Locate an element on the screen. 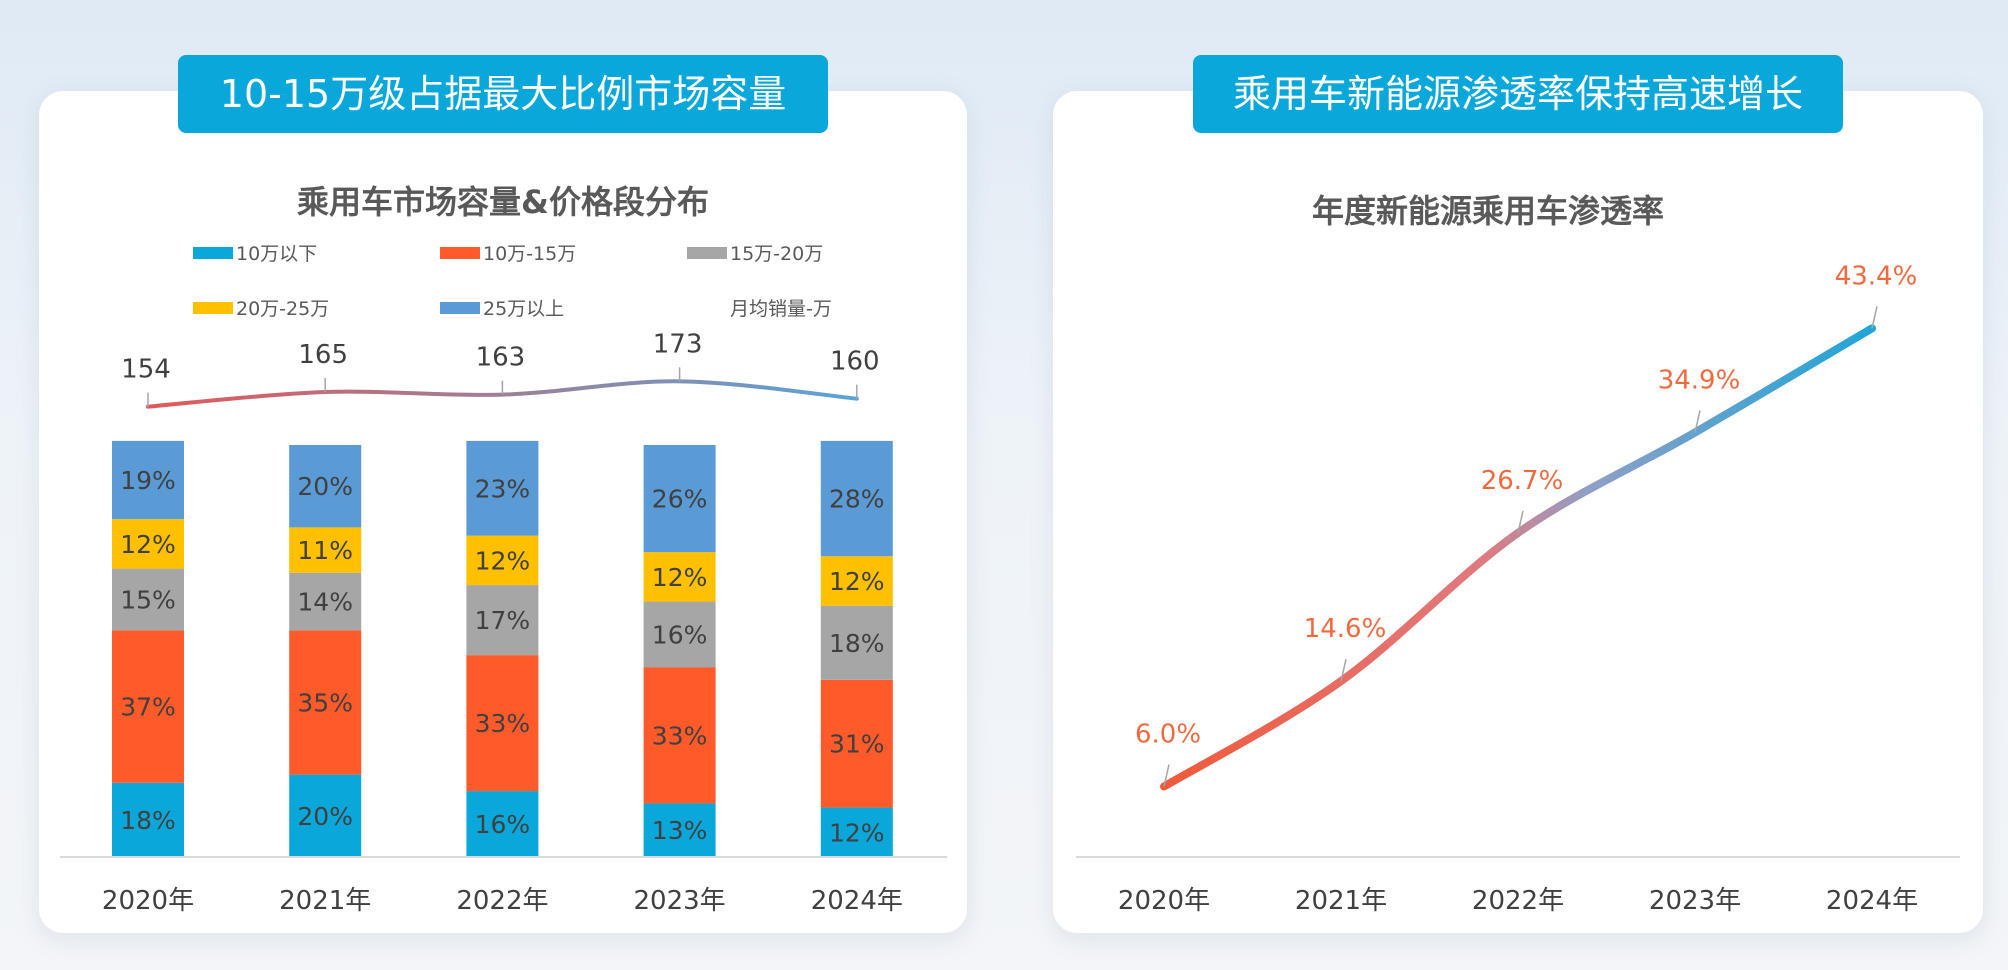 The height and width of the screenshot is (970, 2008). legend-label: 20万-25万 is located at coordinates (282, 309).